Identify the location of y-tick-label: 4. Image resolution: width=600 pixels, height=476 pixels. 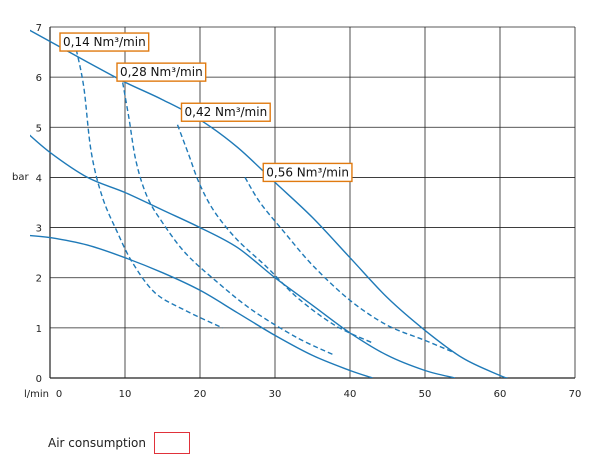
(39, 178).